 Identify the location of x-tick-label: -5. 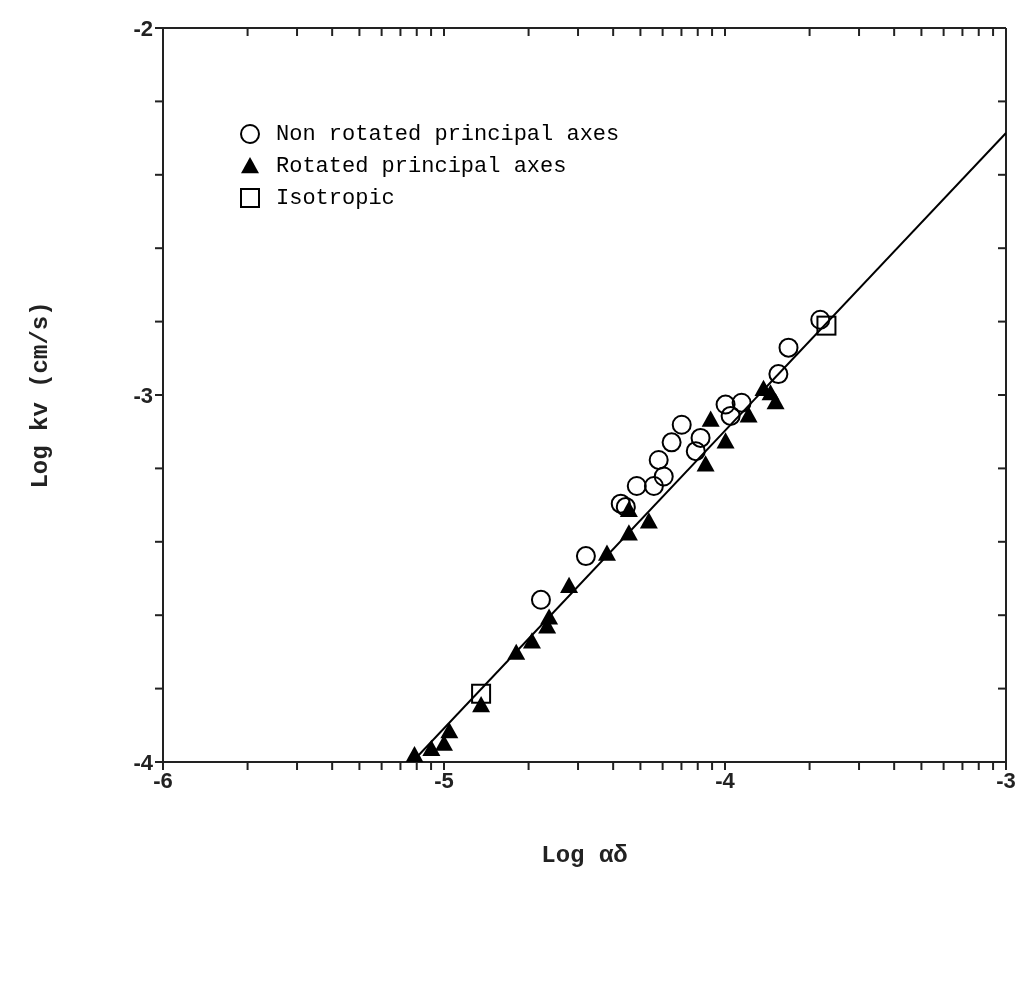
(444, 780).